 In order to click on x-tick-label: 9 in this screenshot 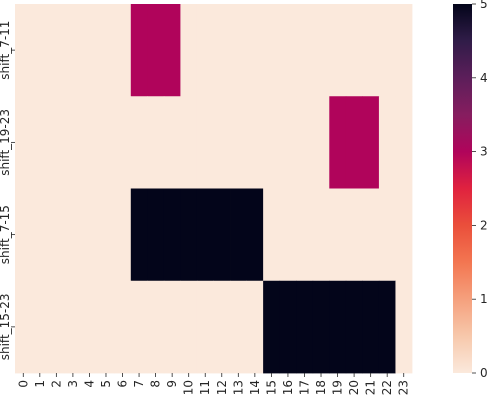, I will do `click(172, 384)`.